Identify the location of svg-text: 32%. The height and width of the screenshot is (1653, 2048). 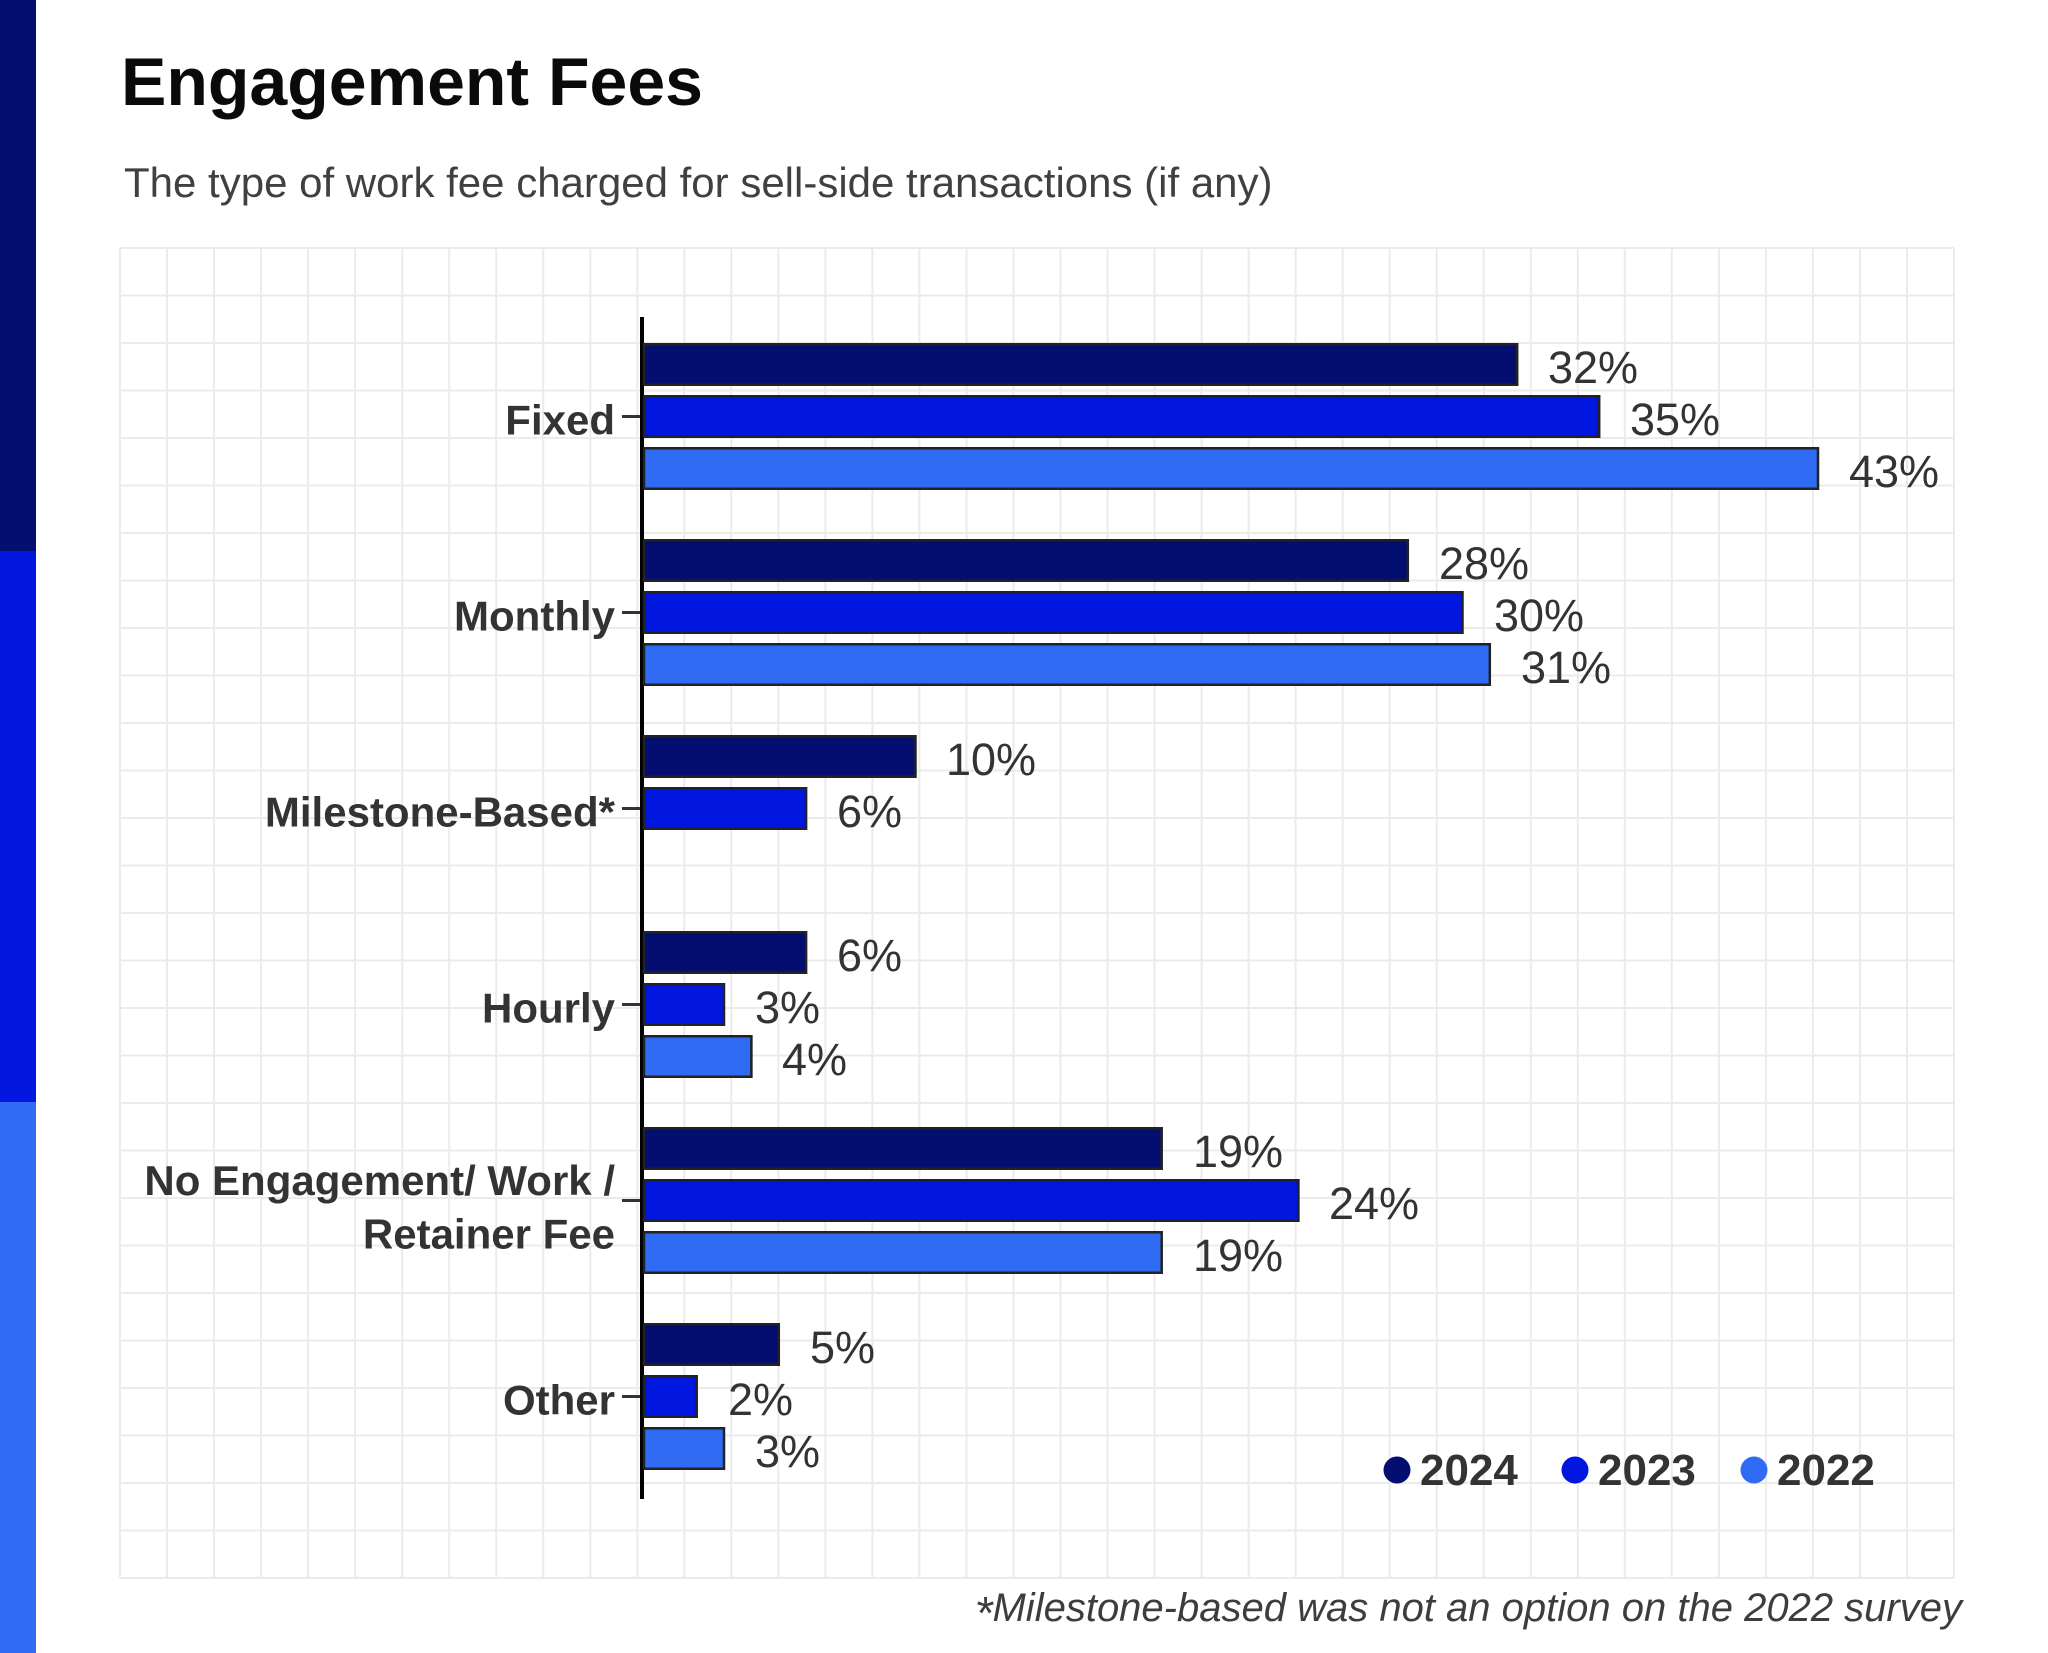
(1593, 367).